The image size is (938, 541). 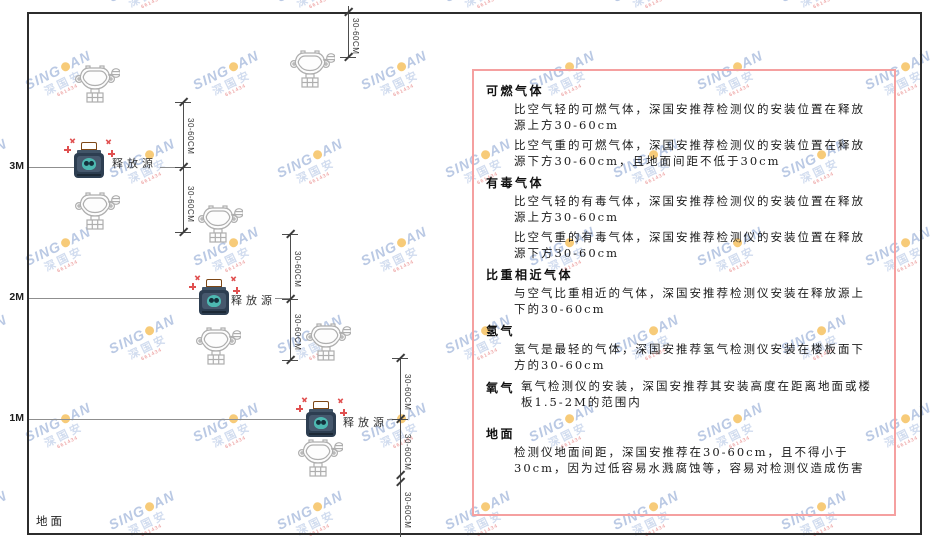 What do you see at coordinates (16, 418) in the screenshot?
I see `level-label-1m: 1M` at bounding box center [16, 418].